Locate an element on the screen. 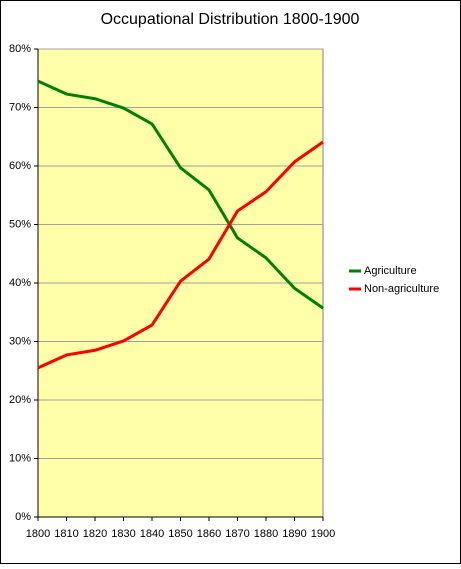 The width and height of the screenshot is (461, 569). x-tick-label: 1840 is located at coordinates (152, 534).